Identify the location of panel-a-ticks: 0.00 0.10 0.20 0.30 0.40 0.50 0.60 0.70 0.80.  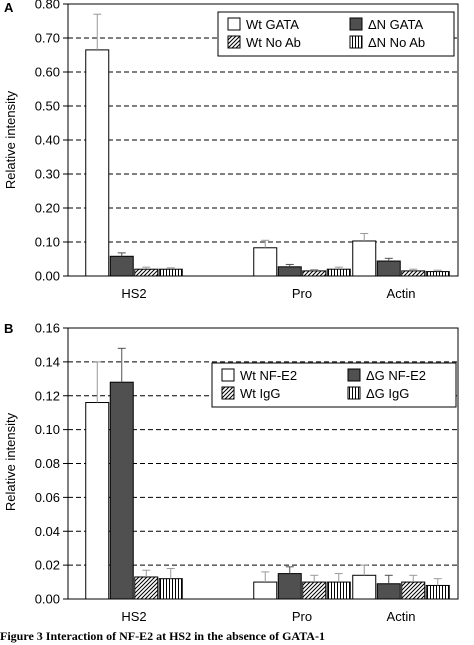
(51, 142).